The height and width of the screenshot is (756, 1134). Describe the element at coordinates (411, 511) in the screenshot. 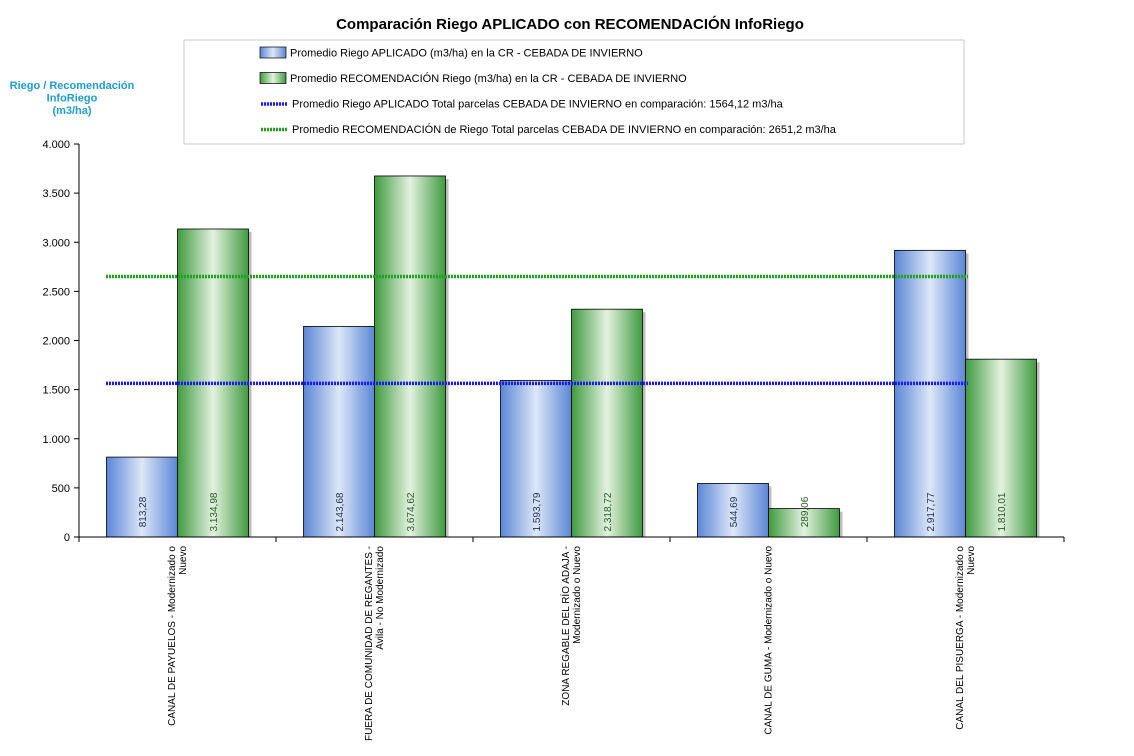

I see `data-label: 3.674,62` at that location.